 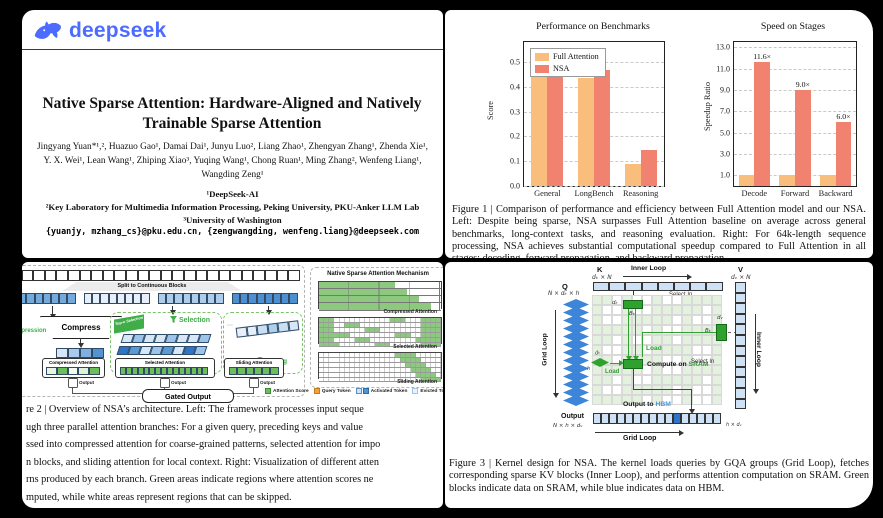 I want to click on q-label: Q, so click(x=565, y=286).